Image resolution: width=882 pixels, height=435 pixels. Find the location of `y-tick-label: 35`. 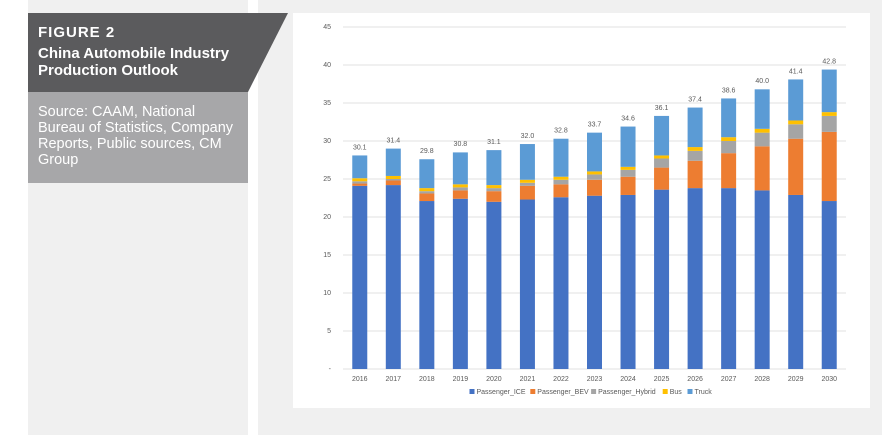

y-tick-label: 35 is located at coordinates (327, 103).